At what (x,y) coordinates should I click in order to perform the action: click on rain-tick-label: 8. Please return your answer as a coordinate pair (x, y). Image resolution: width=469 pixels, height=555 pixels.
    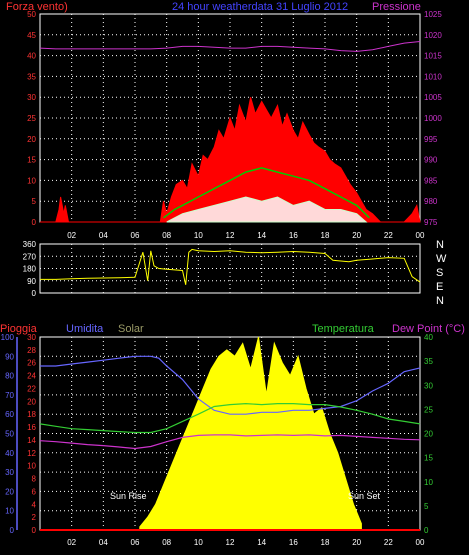
    Looking at the image, I should click on (34, 479).